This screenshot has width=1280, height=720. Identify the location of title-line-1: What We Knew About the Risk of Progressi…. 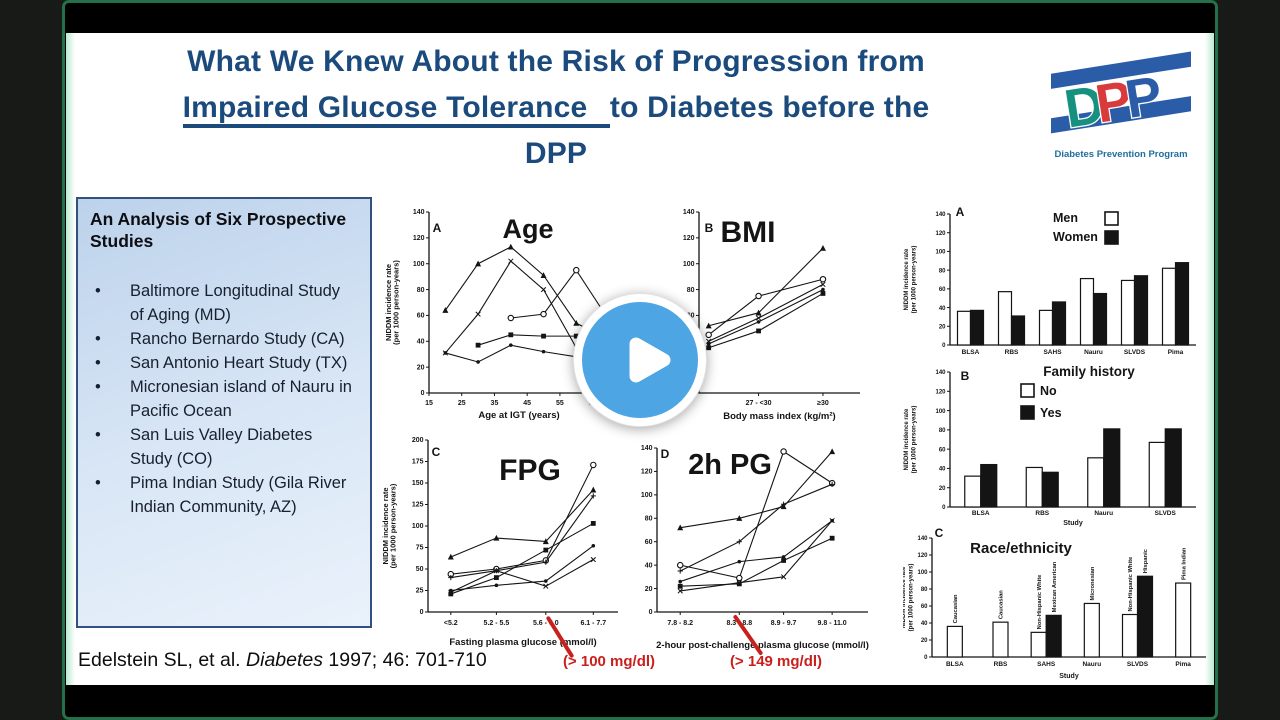
(556, 61).